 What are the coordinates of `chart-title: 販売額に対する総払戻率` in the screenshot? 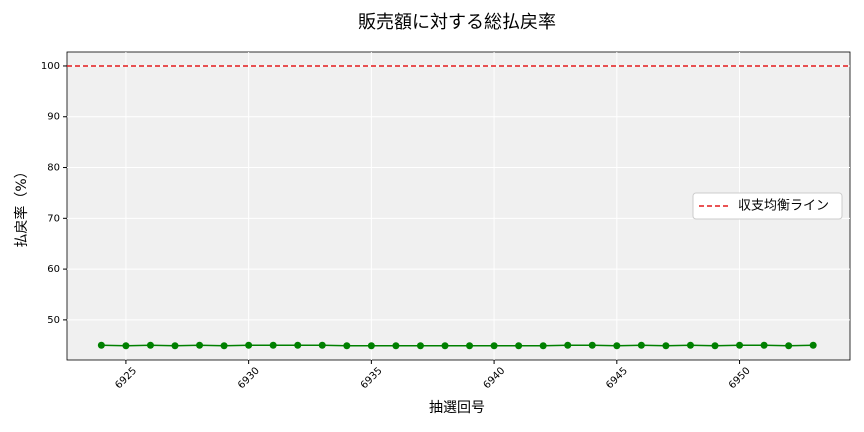 It's located at (457, 22).